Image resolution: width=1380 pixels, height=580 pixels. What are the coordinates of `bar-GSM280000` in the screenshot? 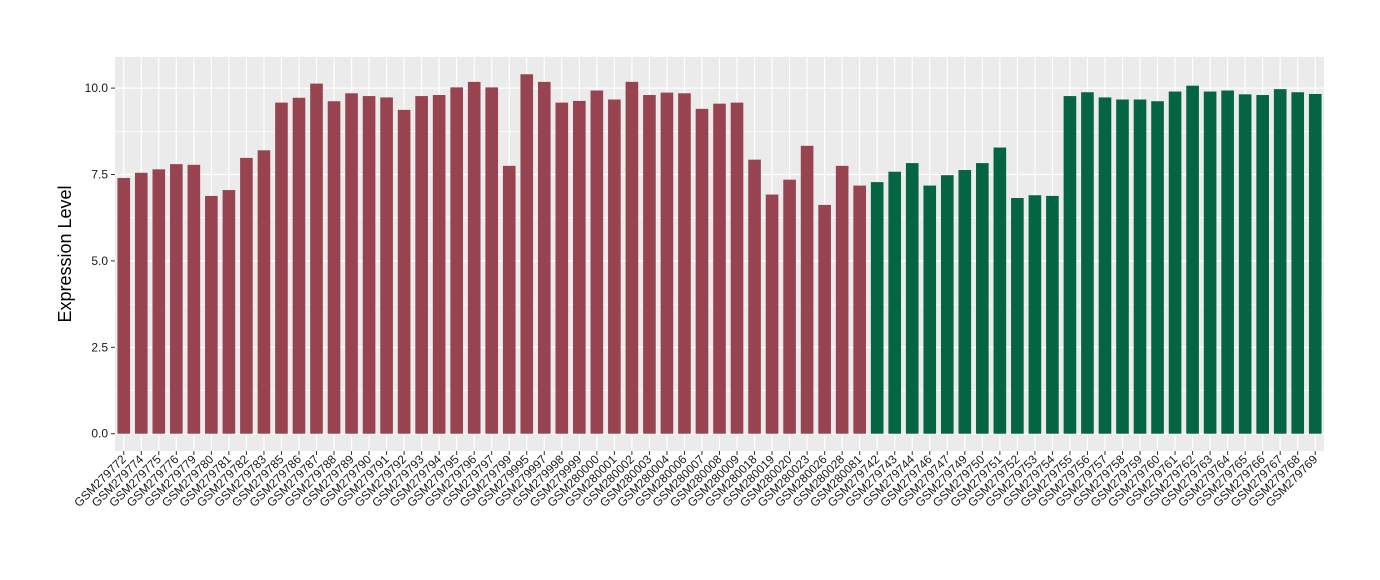 It's located at (597, 262).